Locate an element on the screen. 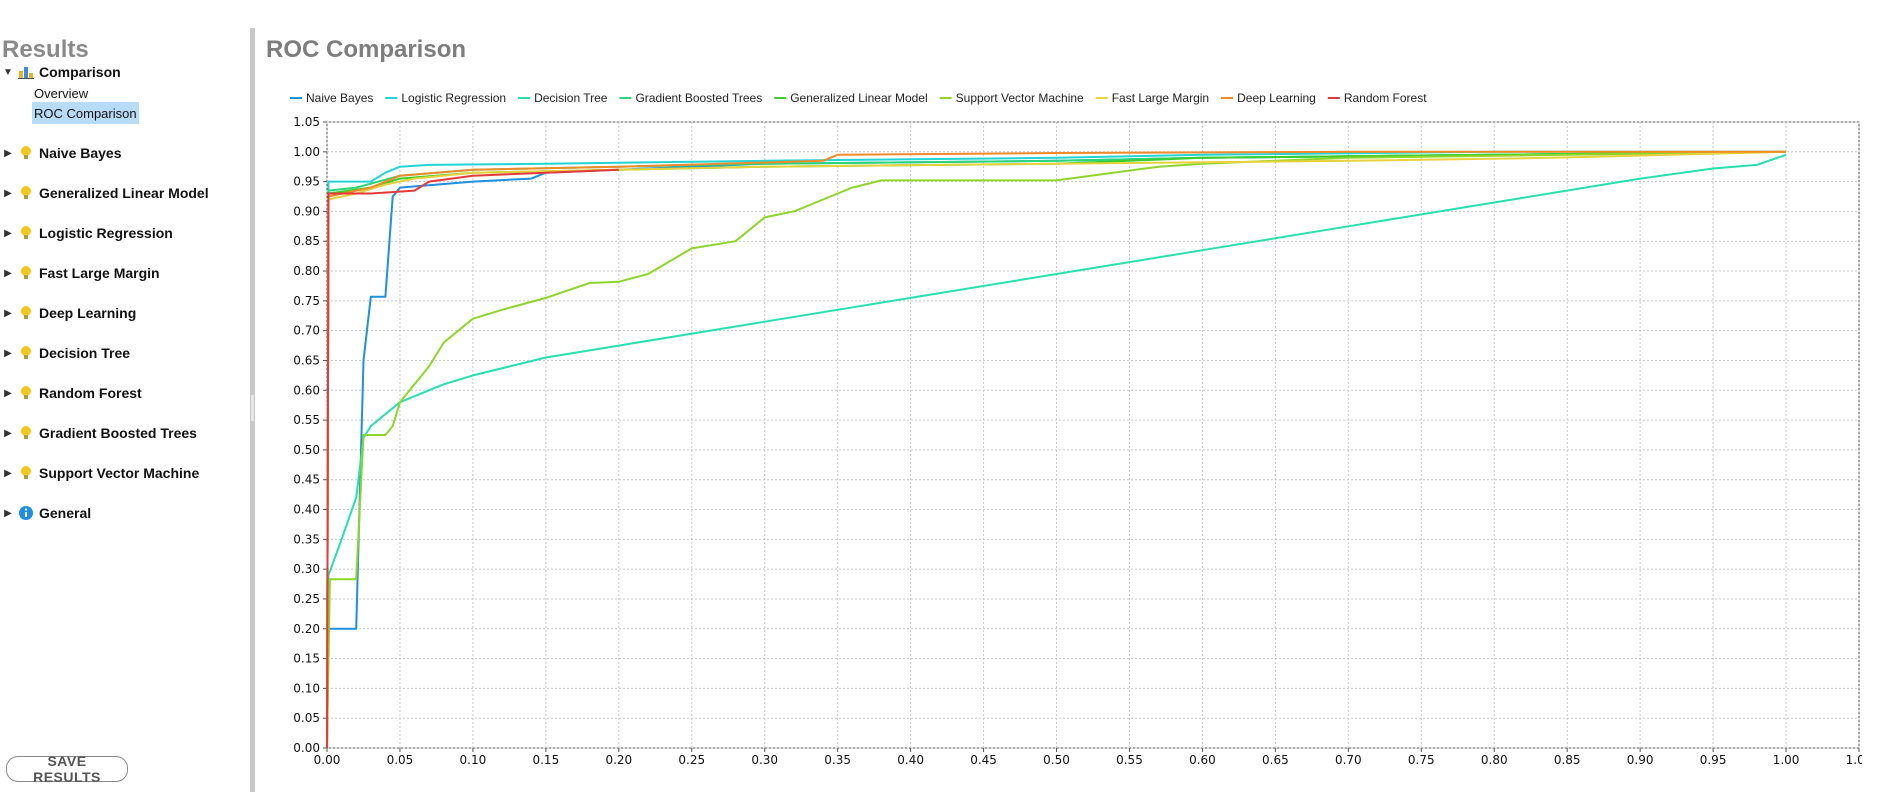  tree-node-generalized-linear-model: ▶ Generalized Linear Model is located at coordinates (125, 193).